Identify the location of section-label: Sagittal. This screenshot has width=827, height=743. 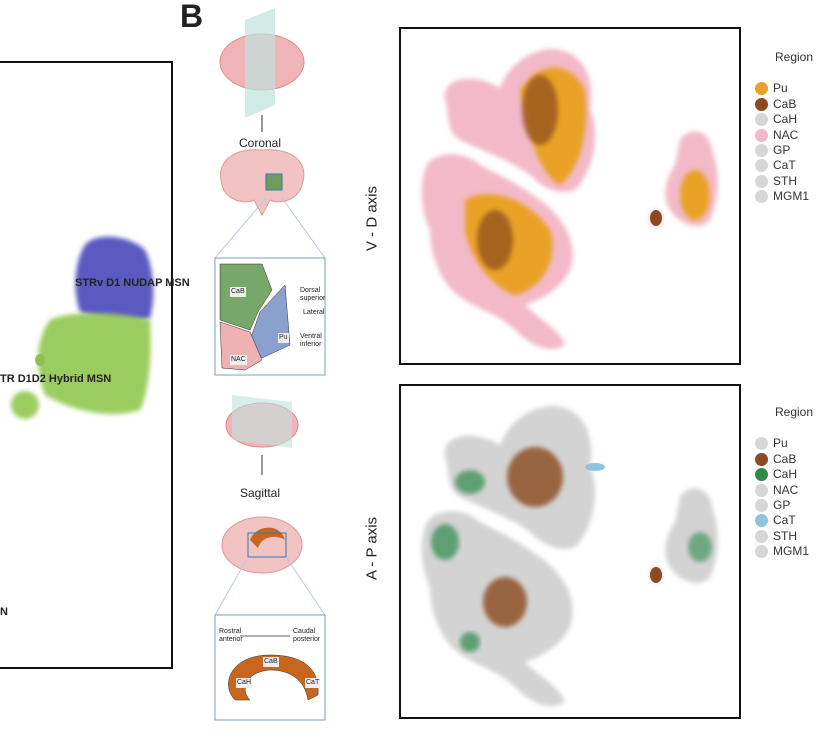
(260, 493).